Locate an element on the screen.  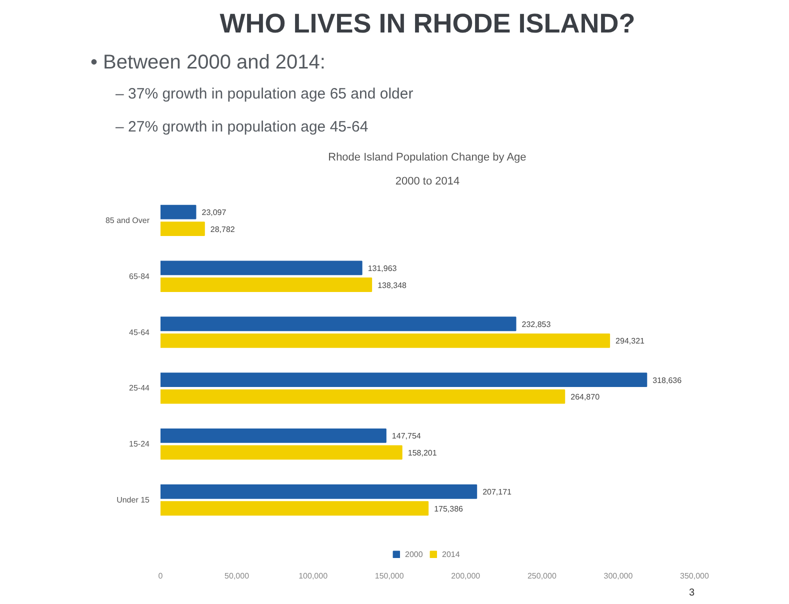
chart-subtitle: 2000 to 2014 is located at coordinates (427, 182).